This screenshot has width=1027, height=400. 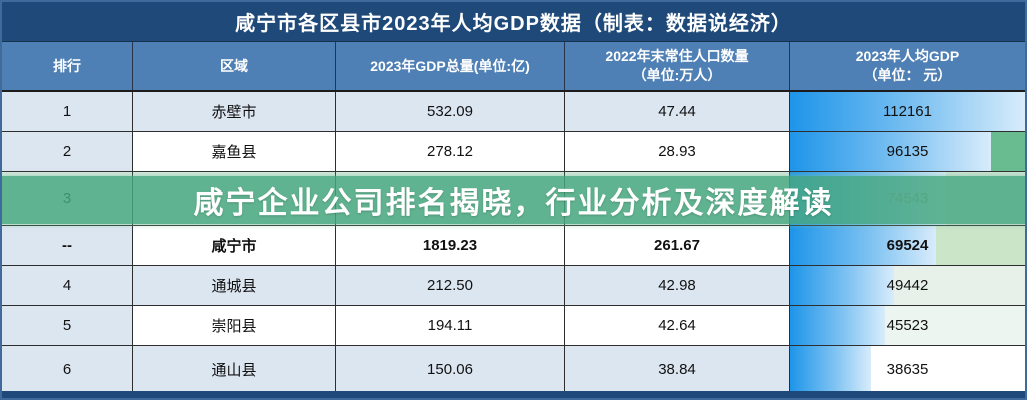 I want to click on cell-population-value: 261.67, so click(x=677, y=245).